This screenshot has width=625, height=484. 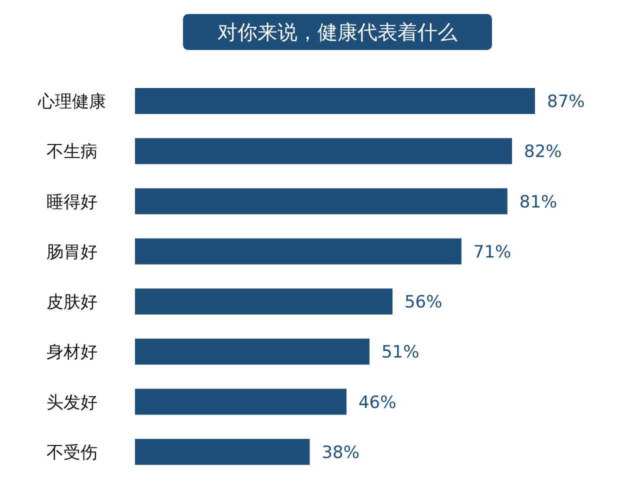 What do you see at coordinates (543, 152) in the screenshot?
I see `data-label: 82%` at bounding box center [543, 152].